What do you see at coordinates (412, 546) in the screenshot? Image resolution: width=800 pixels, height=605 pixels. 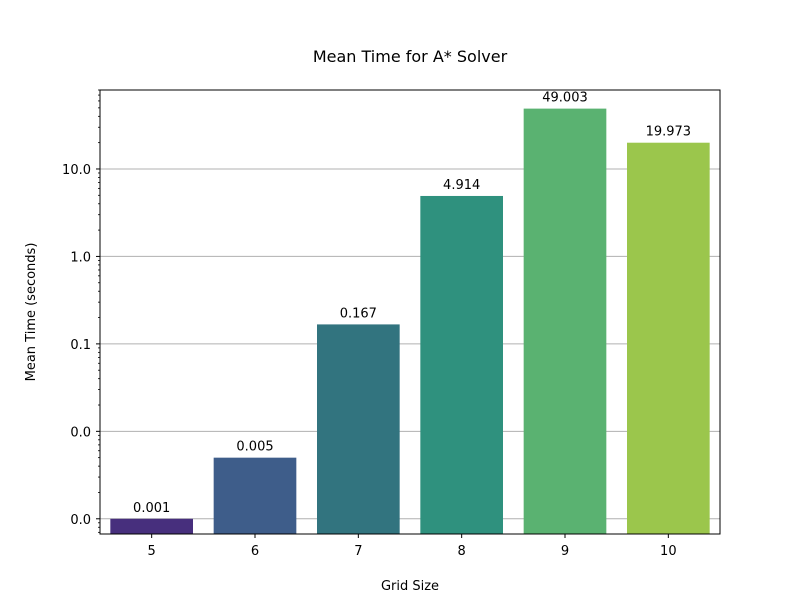 I see `x-axis: 5 6 7 8 9 10` at bounding box center [412, 546].